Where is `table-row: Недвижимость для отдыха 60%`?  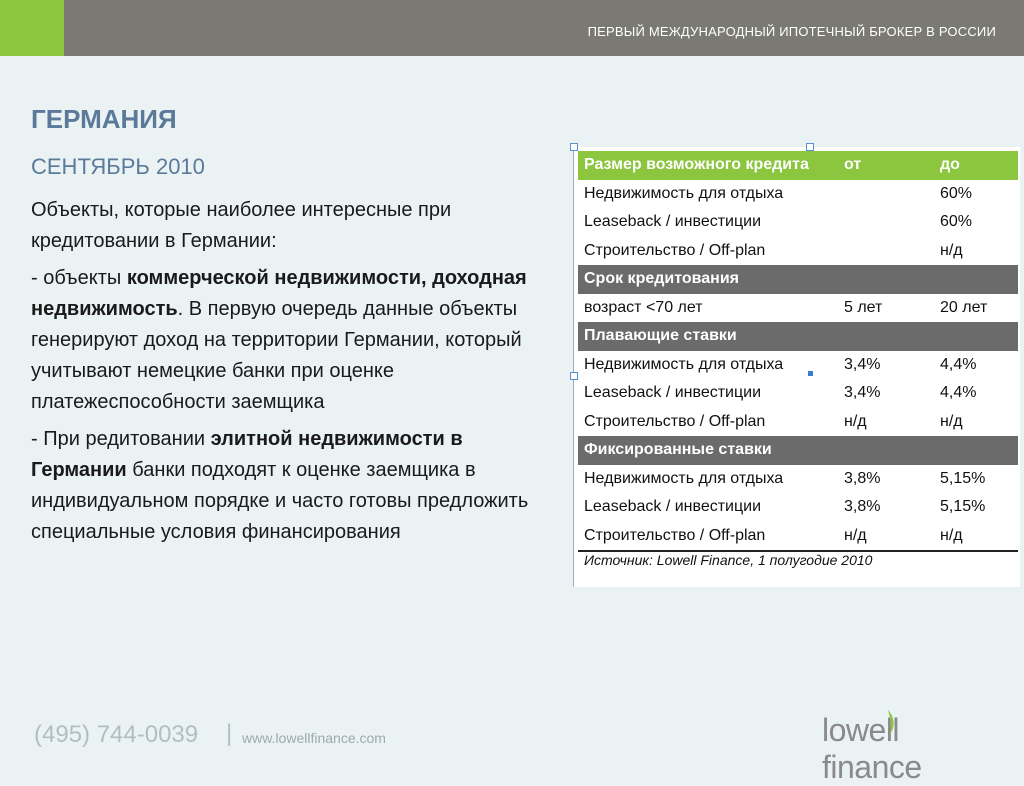 table-row: Недвижимость для отдыха 60% is located at coordinates (798, 194).